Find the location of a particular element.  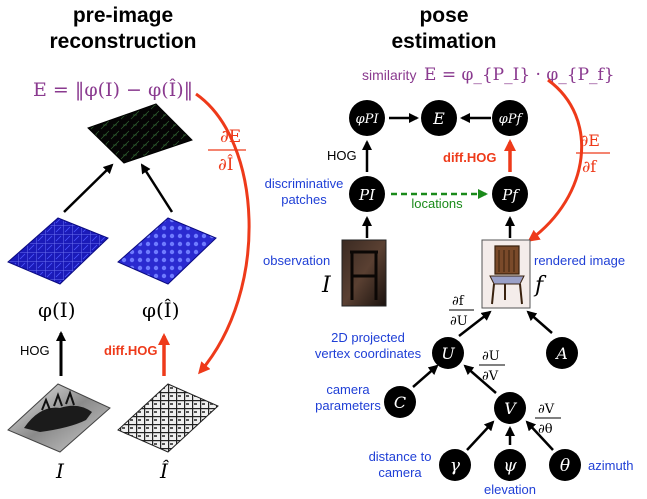

svg-text: U is located at coordinates (448, 353).